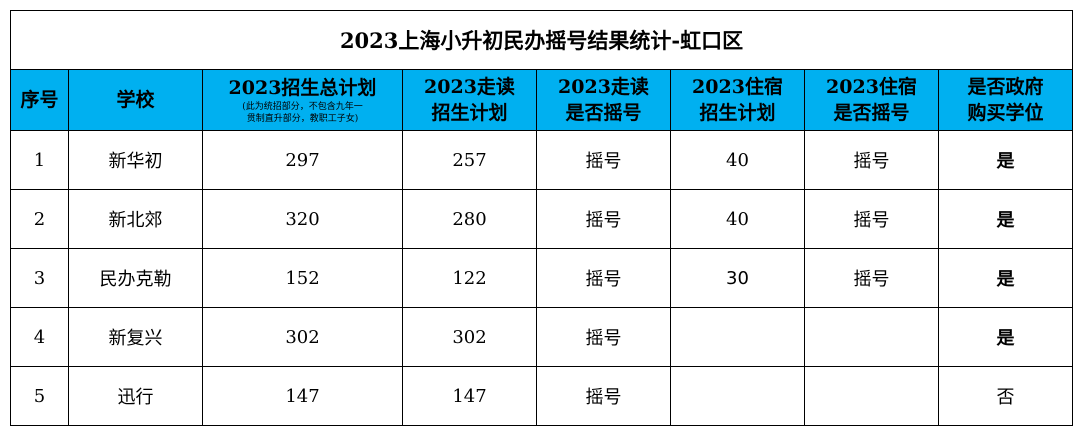  I want to click on header-board-lottery-line-1: 2023住宿, so click(871, 87).